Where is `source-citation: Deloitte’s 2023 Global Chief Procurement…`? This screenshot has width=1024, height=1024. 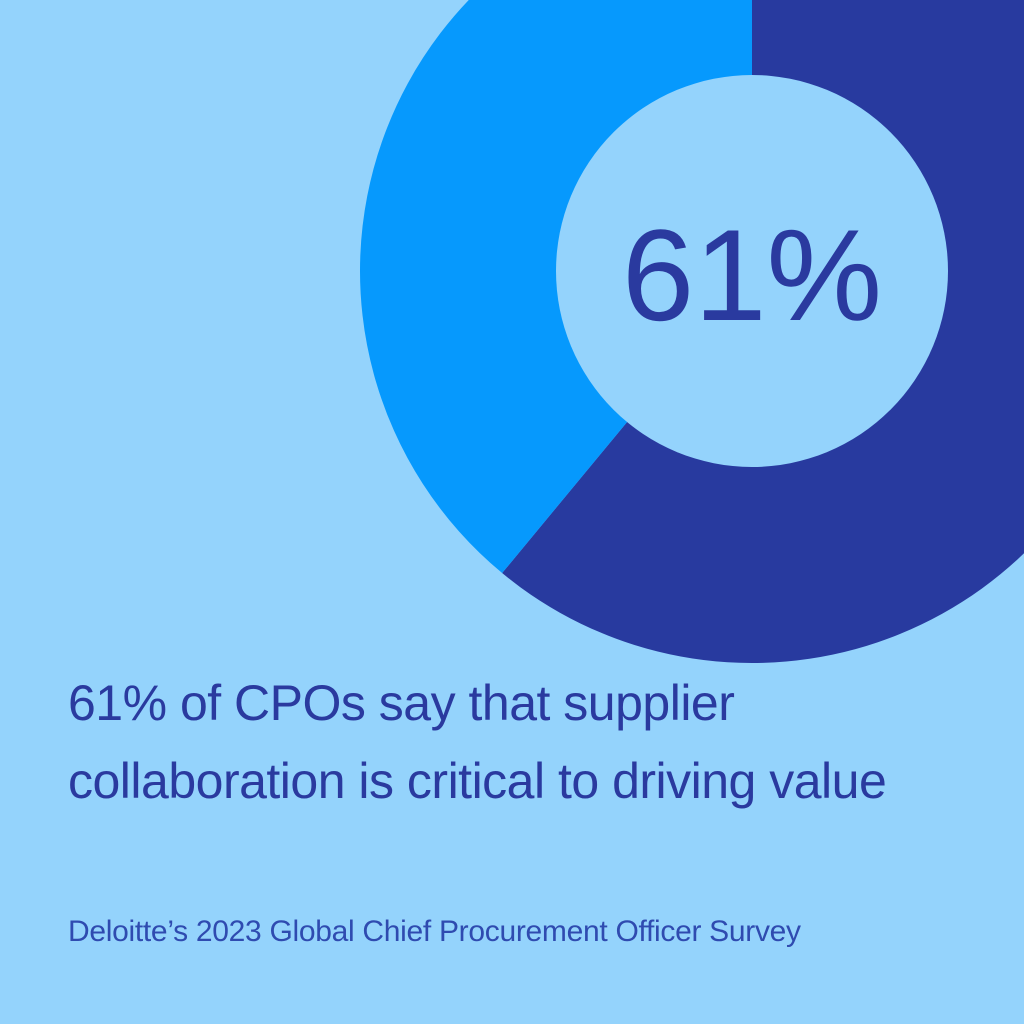 source-citation: Deloitte’s 2023 Global Chief Procurement… is located at coordinates (434, 931).